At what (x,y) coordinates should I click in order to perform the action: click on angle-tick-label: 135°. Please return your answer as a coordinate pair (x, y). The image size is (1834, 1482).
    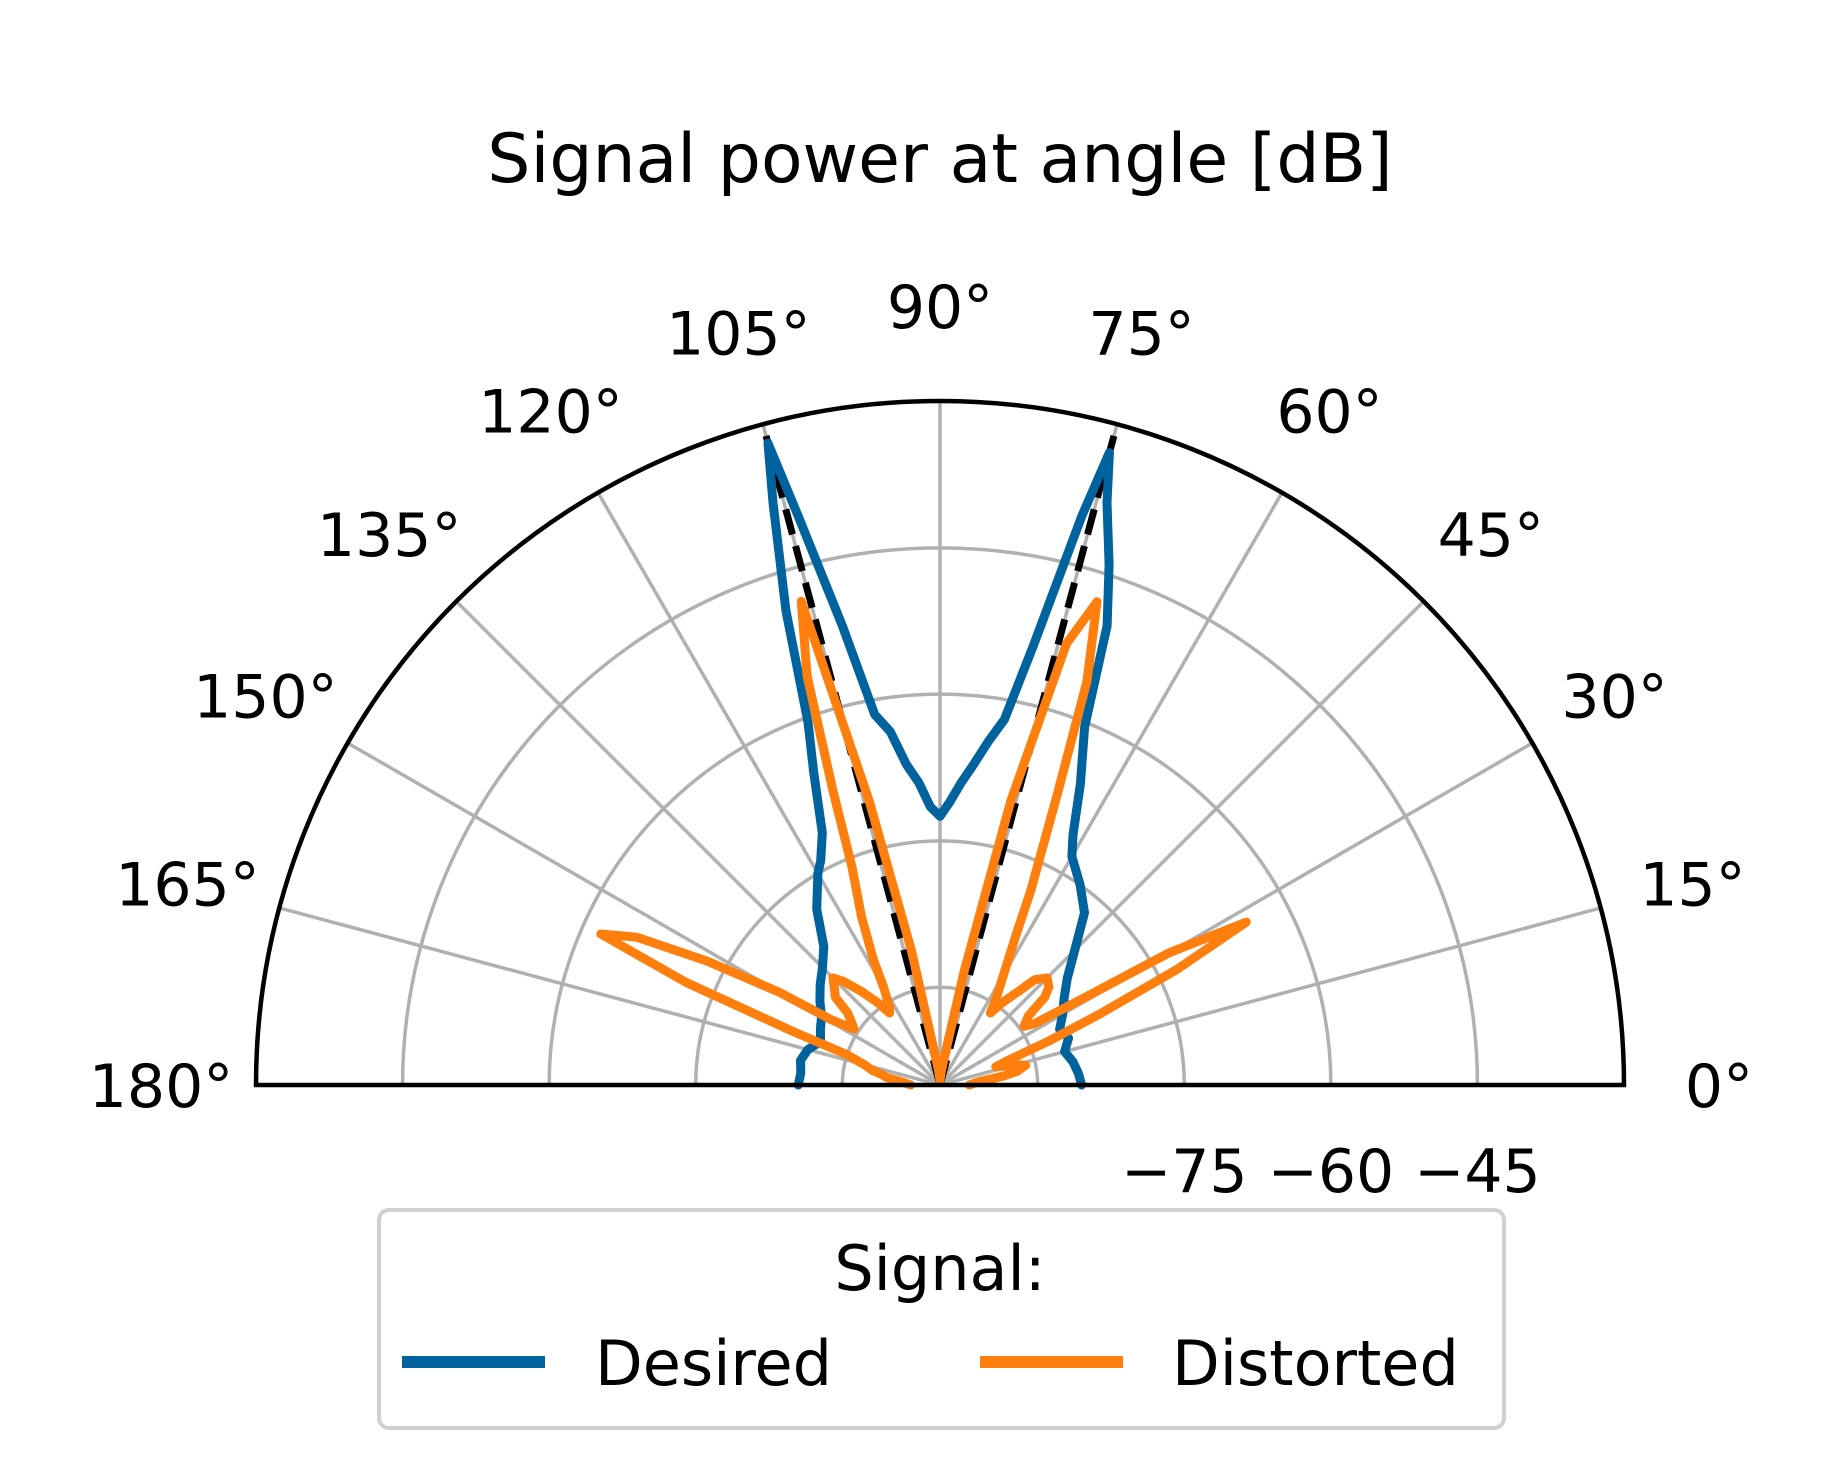
    Looking at the image, I should click on (389, 536).